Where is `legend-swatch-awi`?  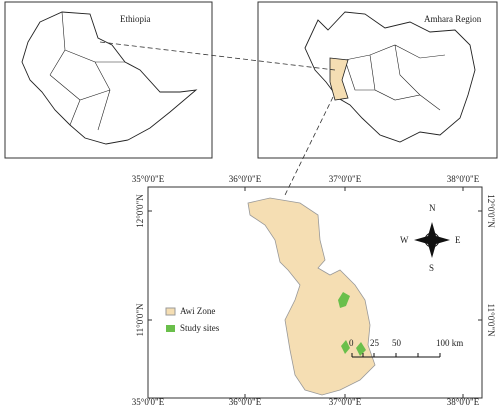
legend-swatch-awi is located at coordinates (170, 311).